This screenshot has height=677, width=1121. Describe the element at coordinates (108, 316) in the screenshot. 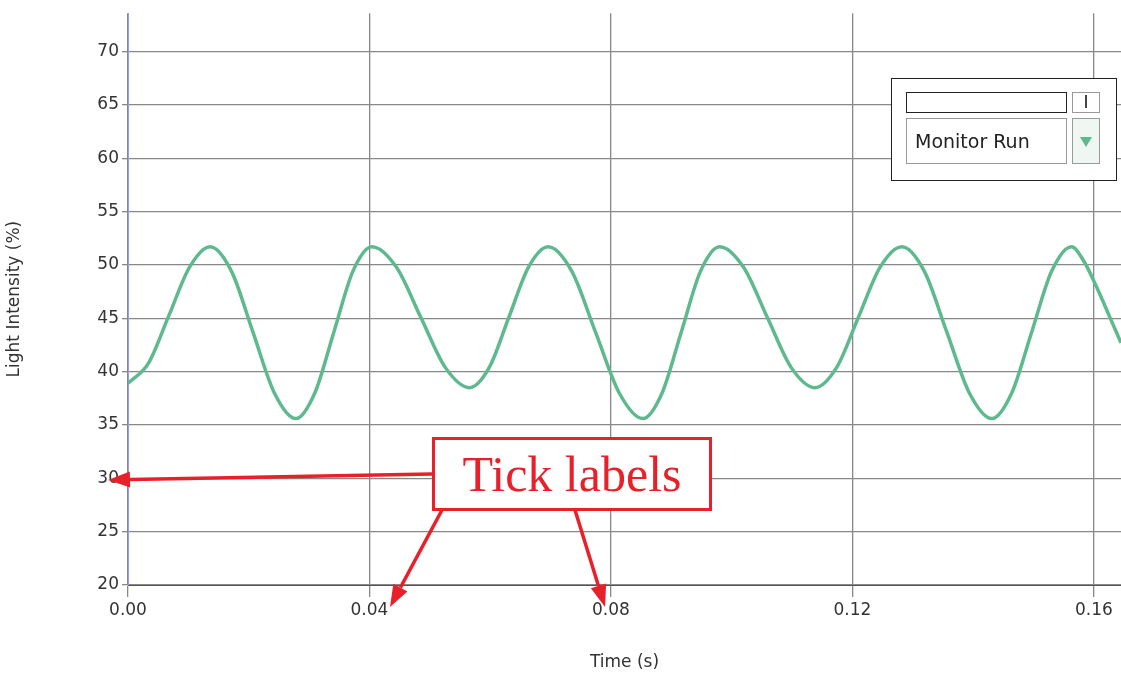

I see `y-tick-label: 45` at that location.